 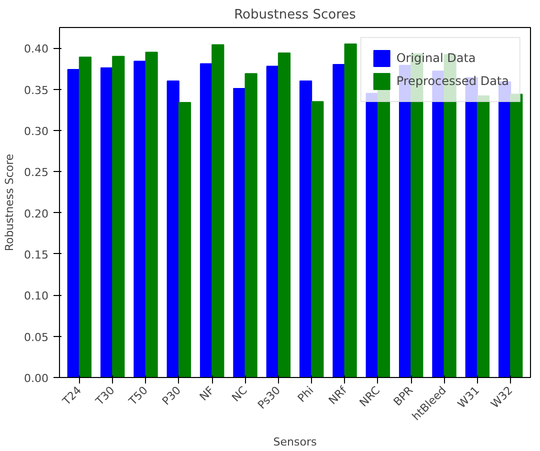 I want to click on x-tick-label: T24, so click(x=71, y=396).